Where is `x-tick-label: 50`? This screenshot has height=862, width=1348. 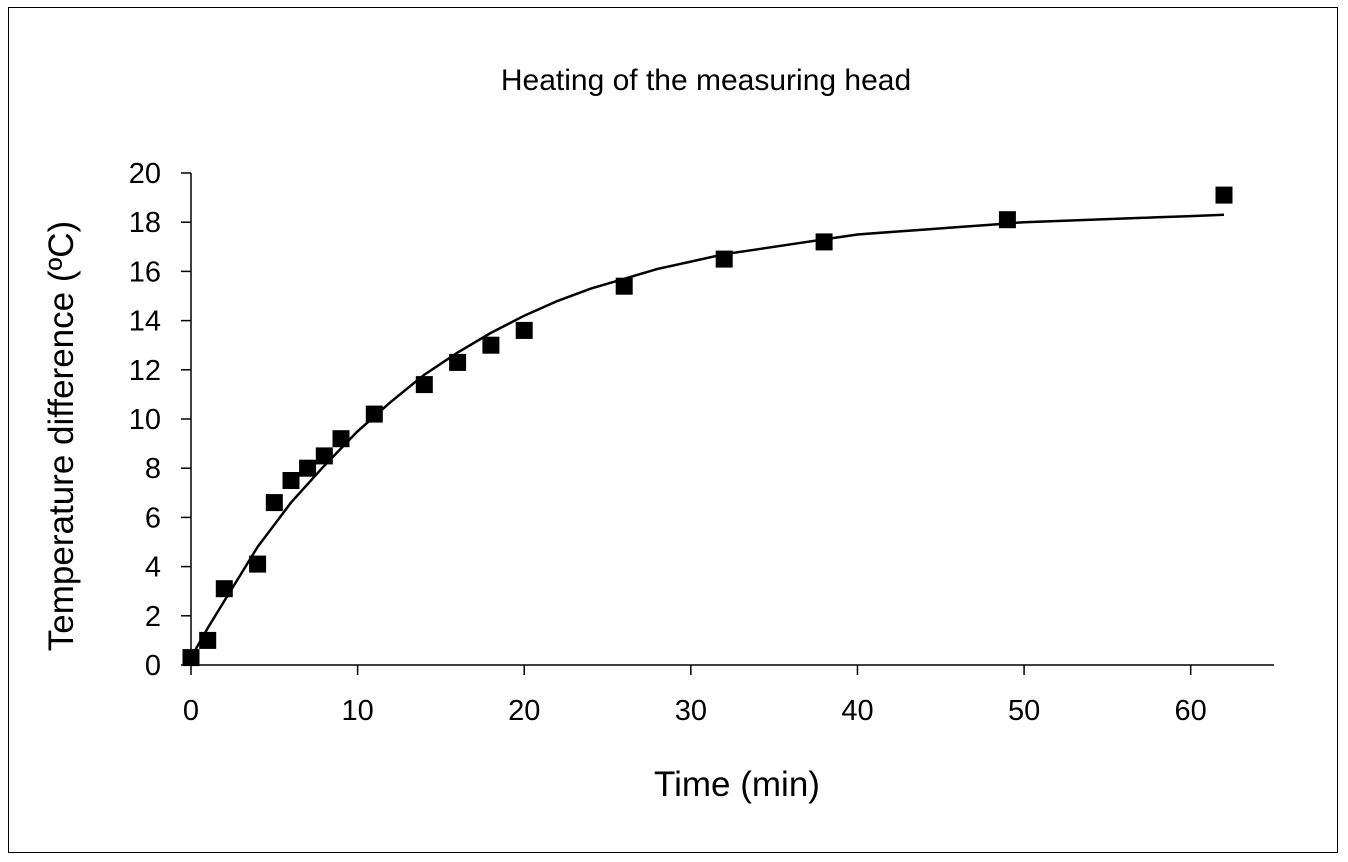
x-tick-label: 50 is located at coordinates (1024, 711).